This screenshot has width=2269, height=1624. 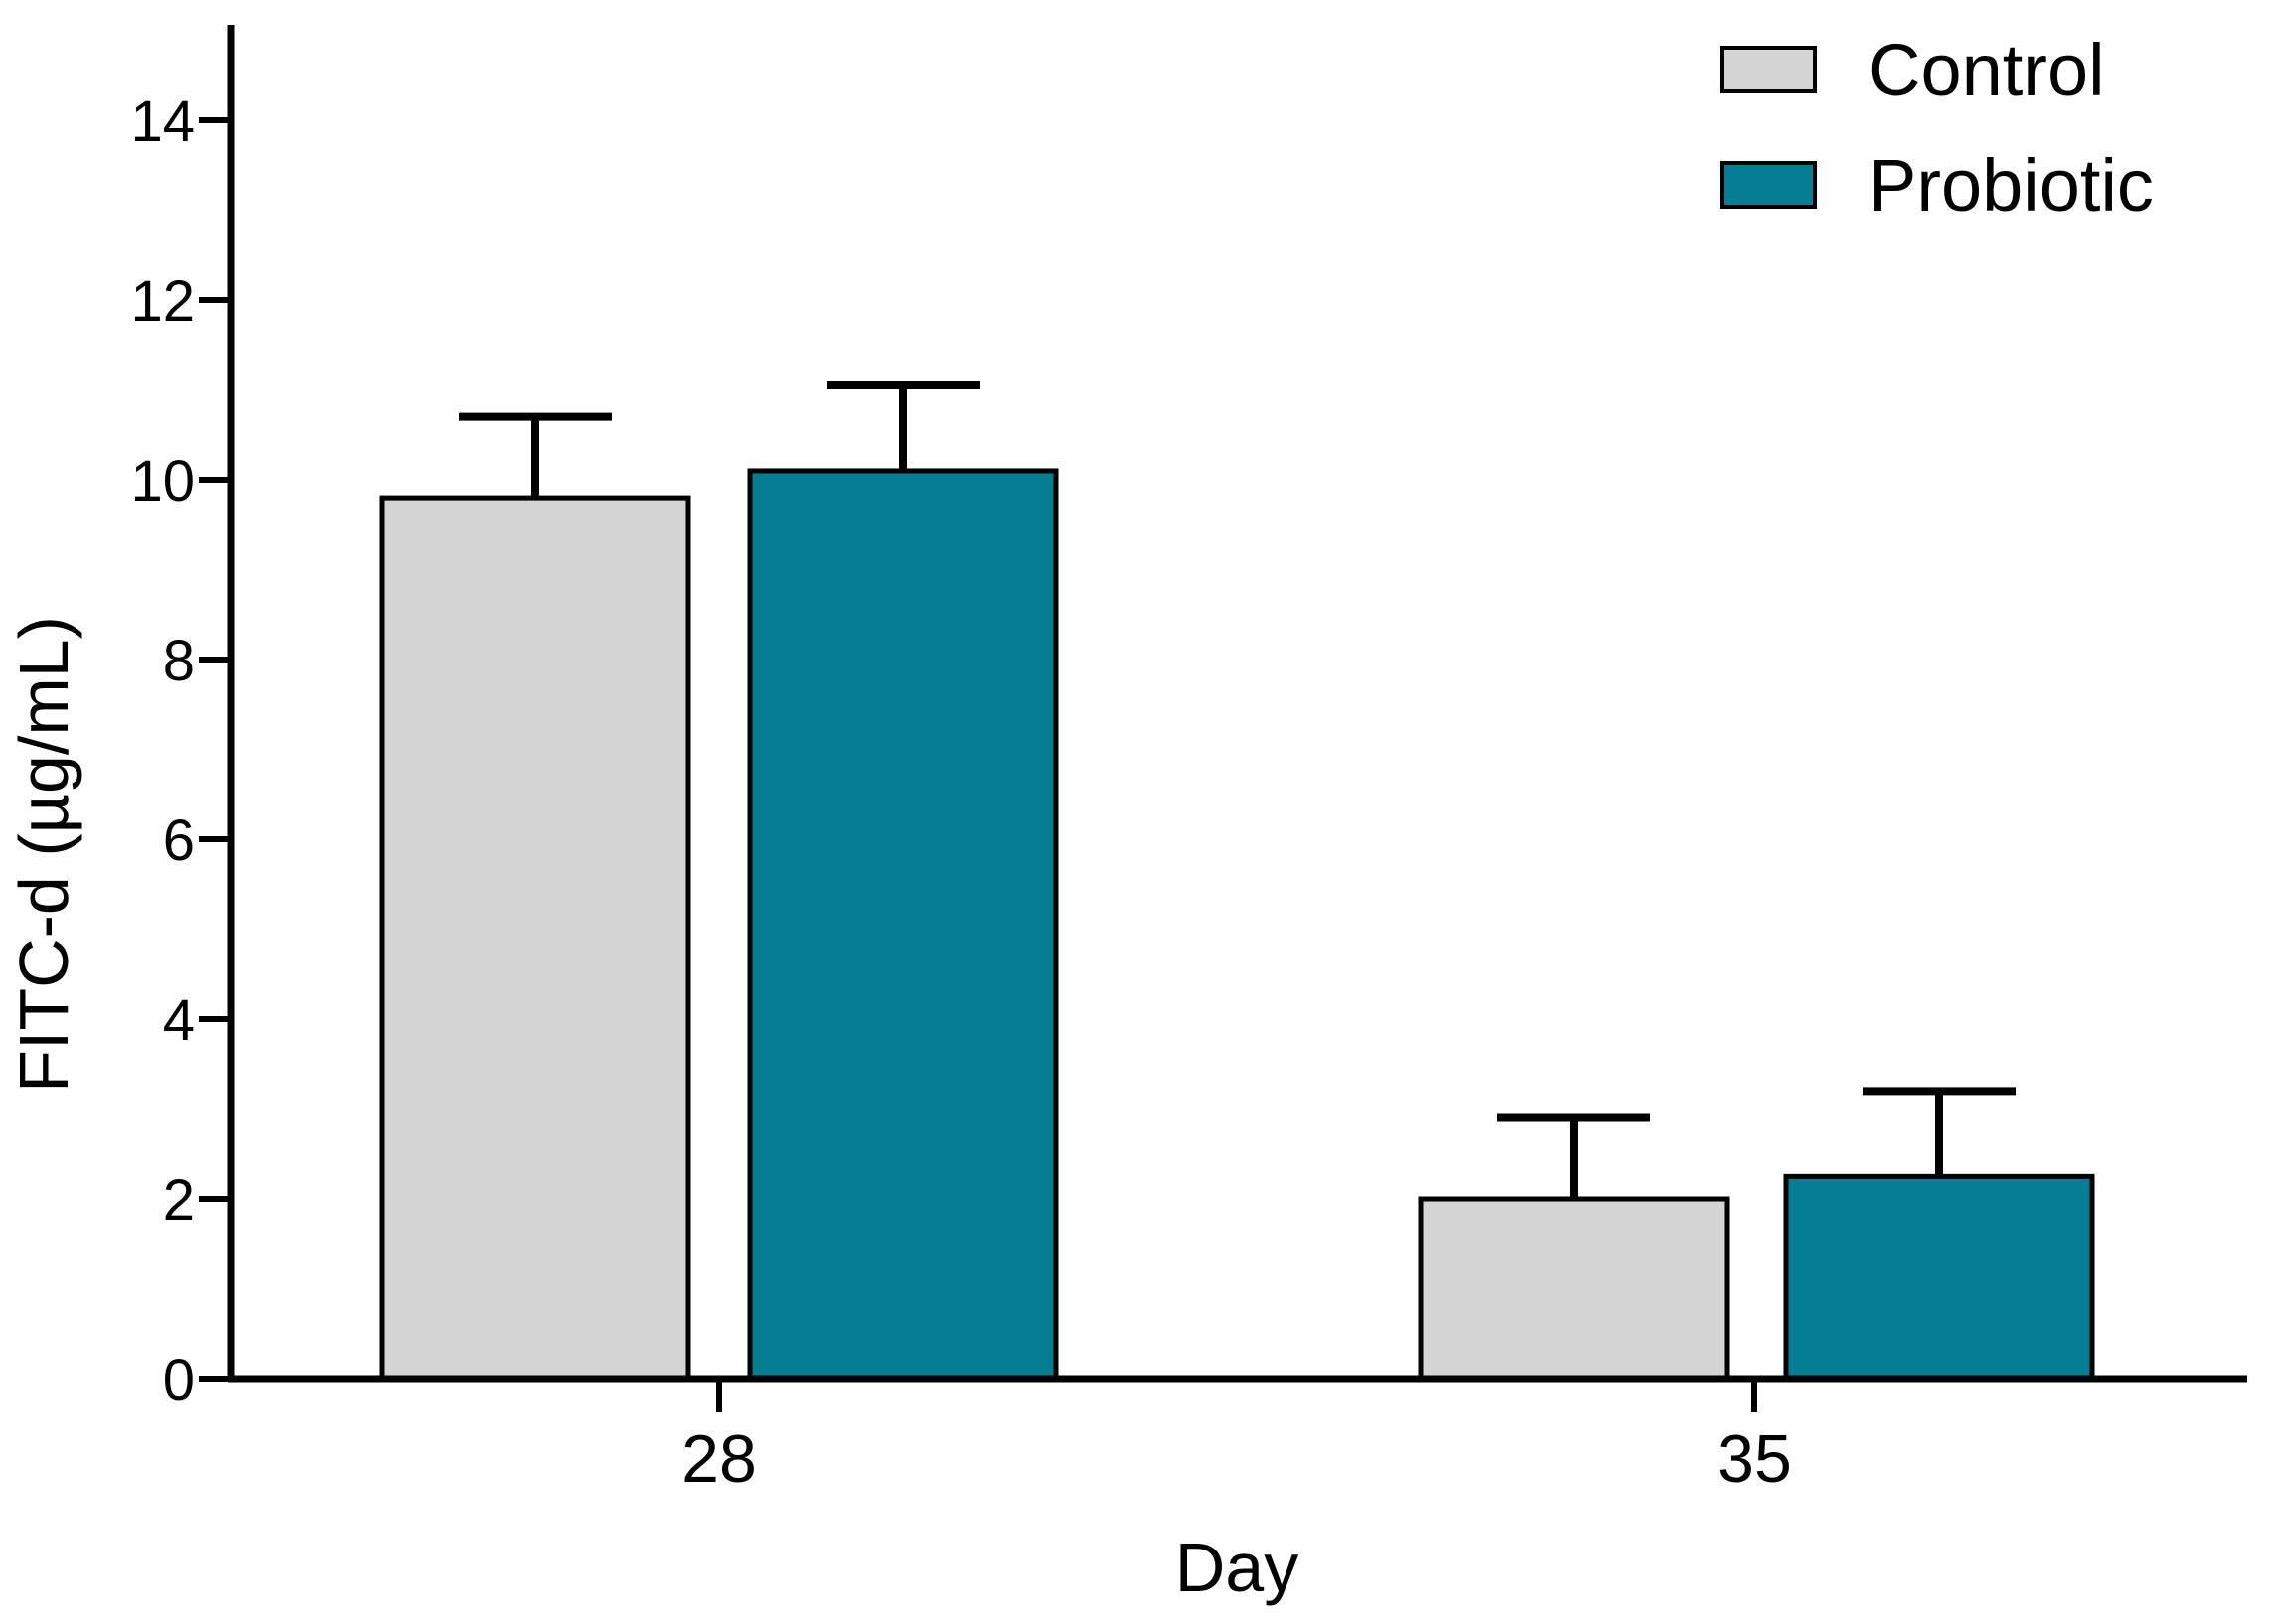 What do you see at coordinates (179, 661) in the screenshot?
I see `y-tick-label: 8` at bounding box center [179, 661].